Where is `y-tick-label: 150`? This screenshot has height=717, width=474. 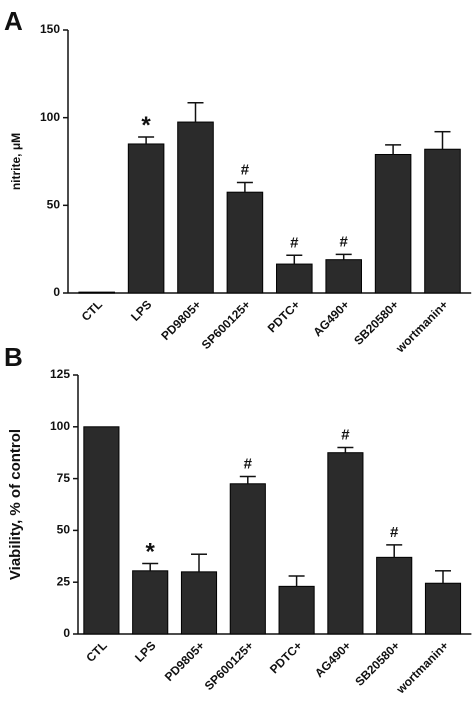 y-tick-label: 150 is located at coordinates (50, 29).